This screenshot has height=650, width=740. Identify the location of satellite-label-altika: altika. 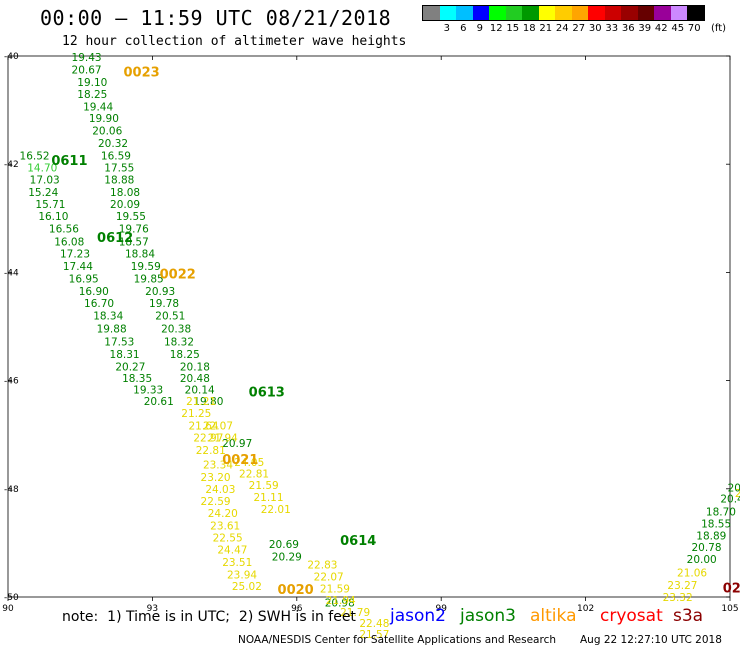
(553, 616).